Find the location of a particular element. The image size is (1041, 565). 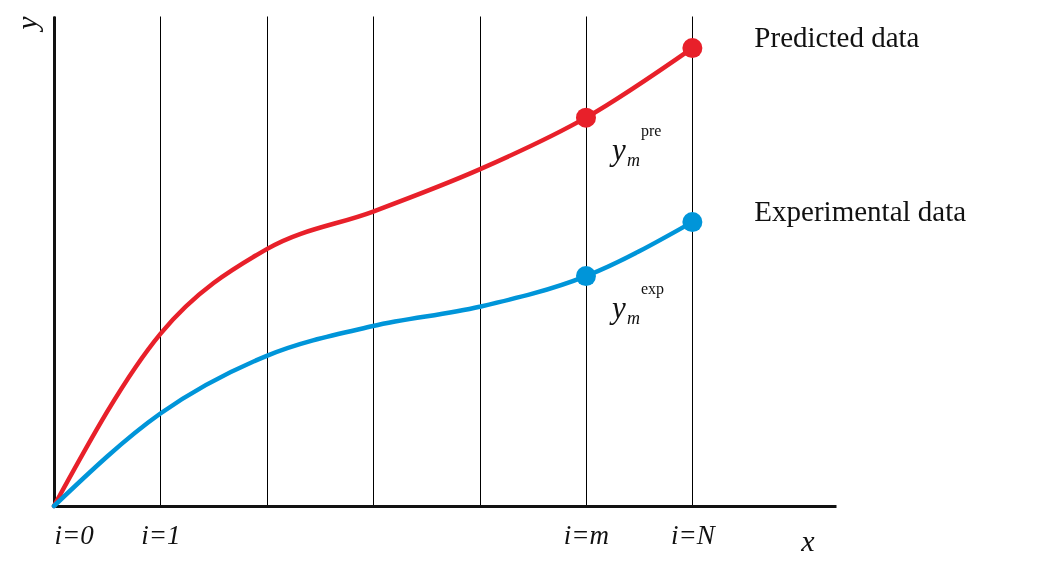

x-tick-label: i=1 is located at coordinates (161, 534).